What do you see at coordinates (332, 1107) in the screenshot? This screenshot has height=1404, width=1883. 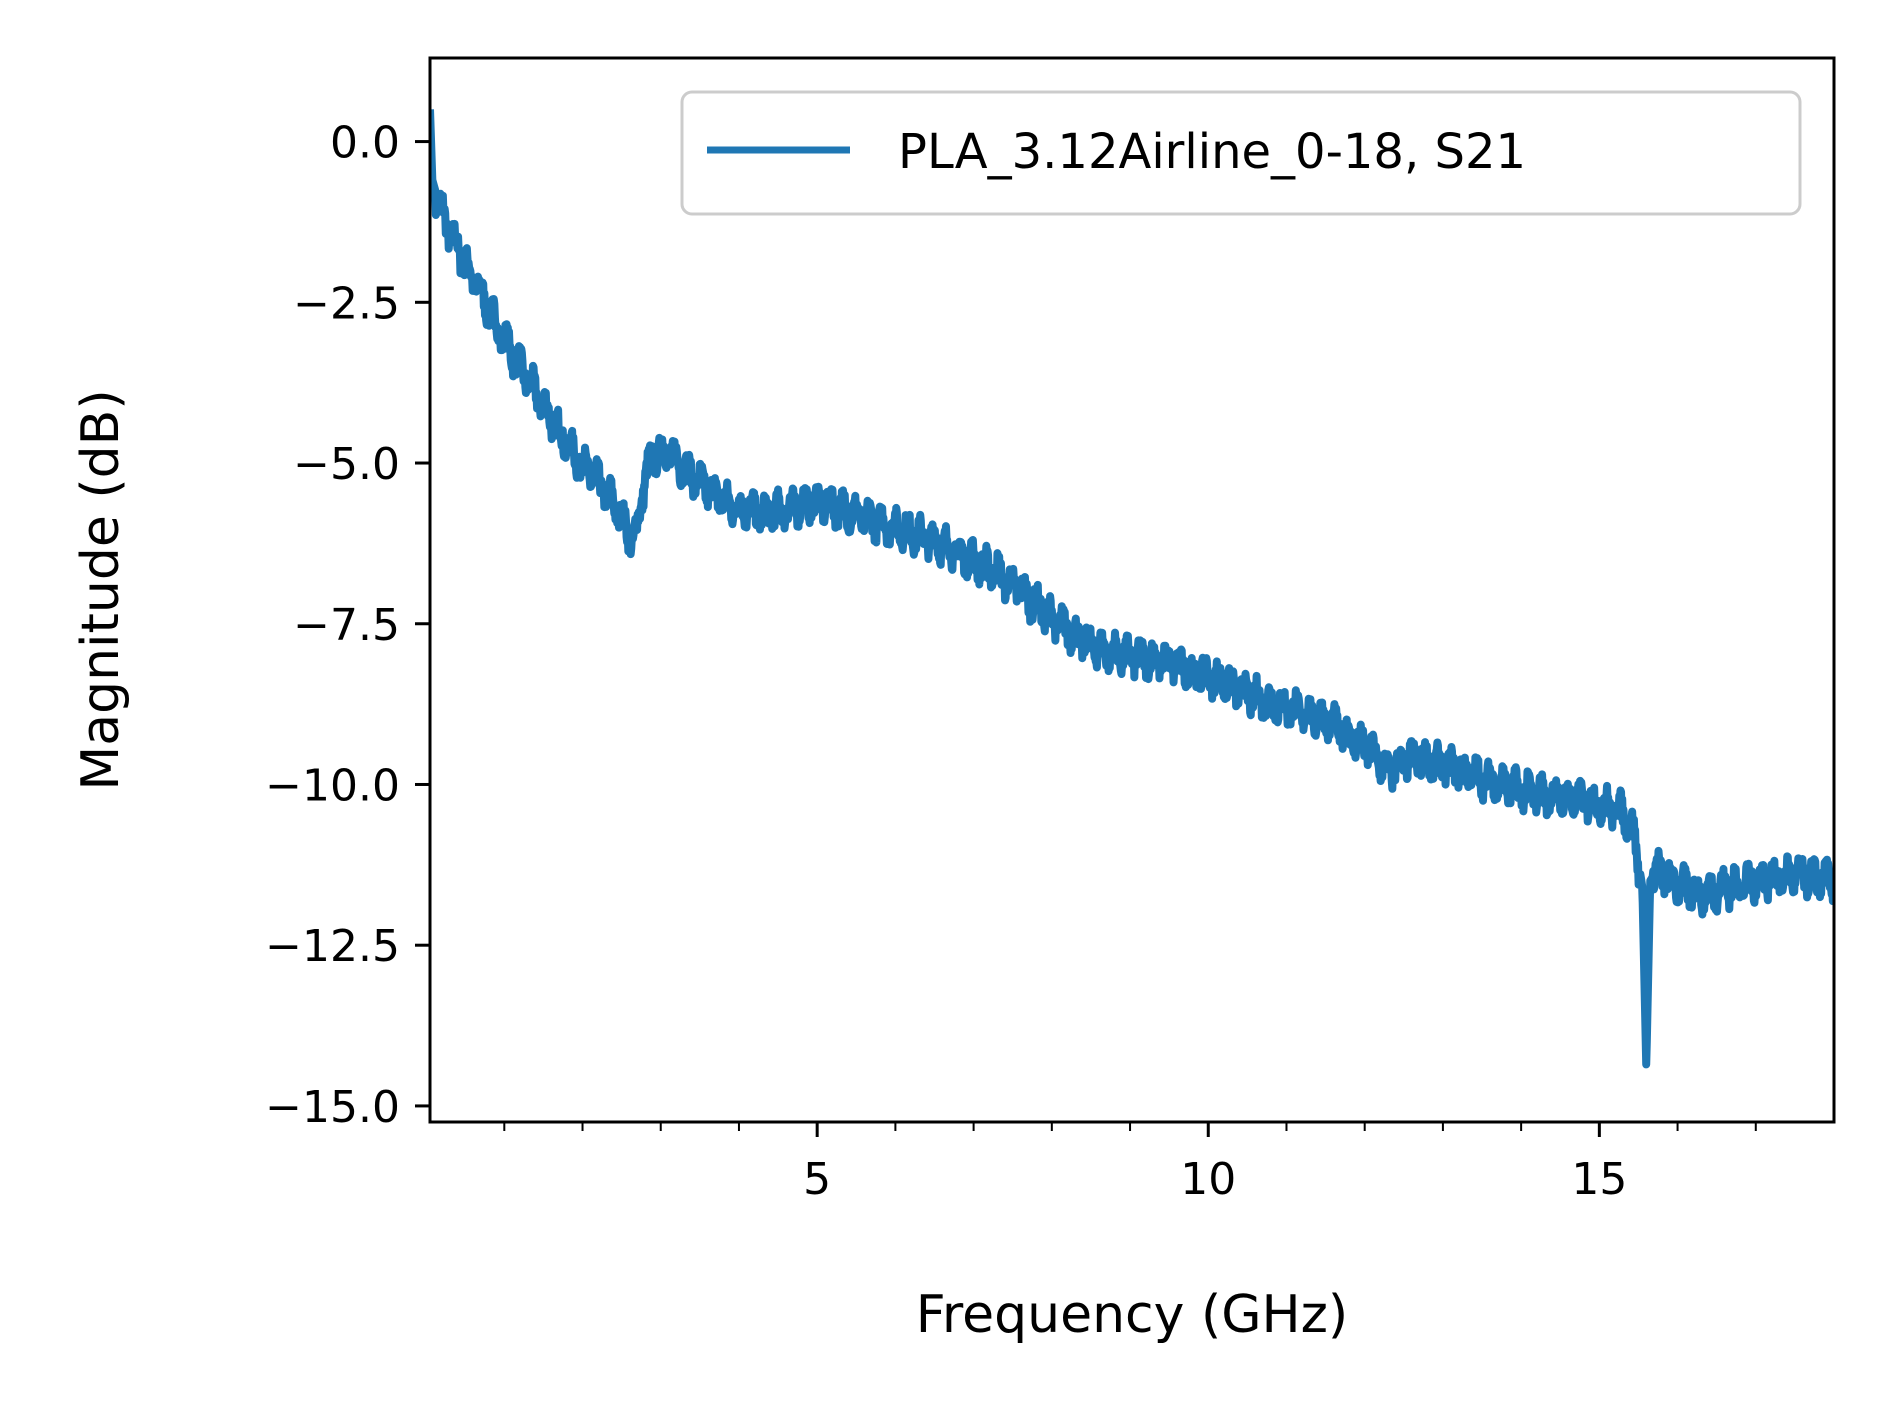 I see `y-tick-label: −15.0` at bounding box center [332, 1107].